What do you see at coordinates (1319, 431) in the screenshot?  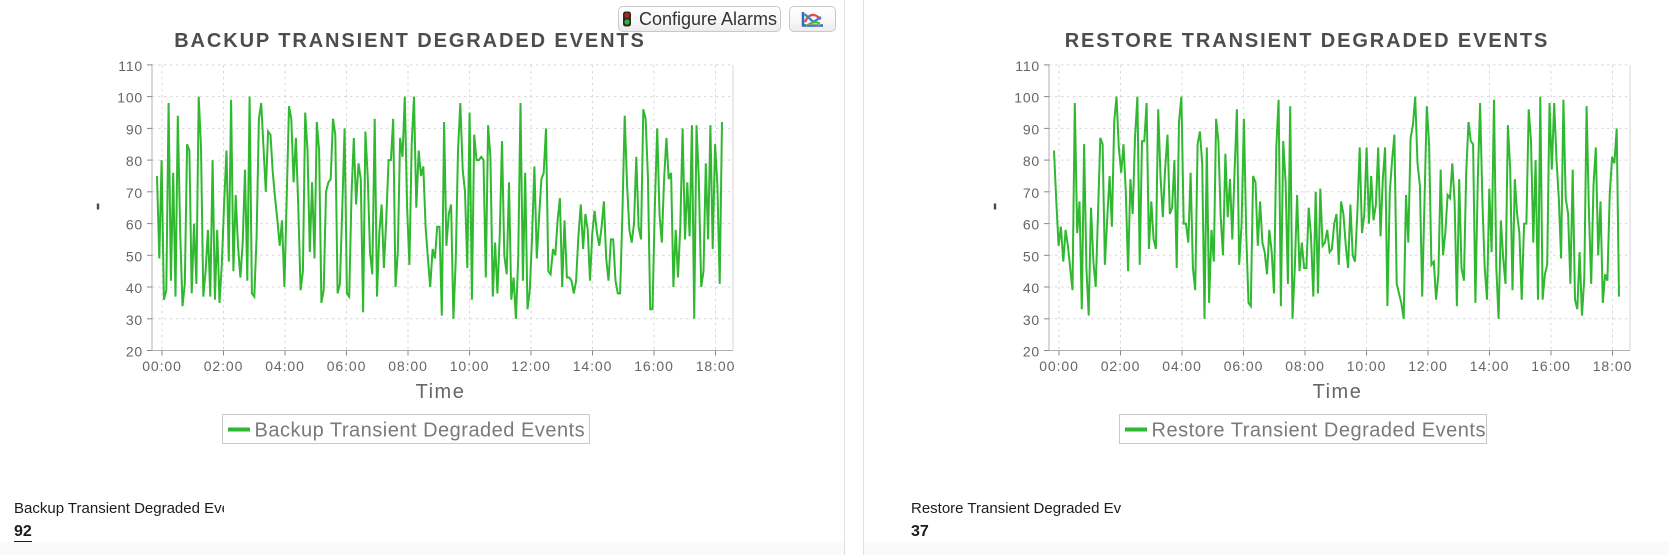 I see `svg-text:Restore Transient Degraded Eve: Restore Transient Degraded Events` at bounding box center [1319, 431].